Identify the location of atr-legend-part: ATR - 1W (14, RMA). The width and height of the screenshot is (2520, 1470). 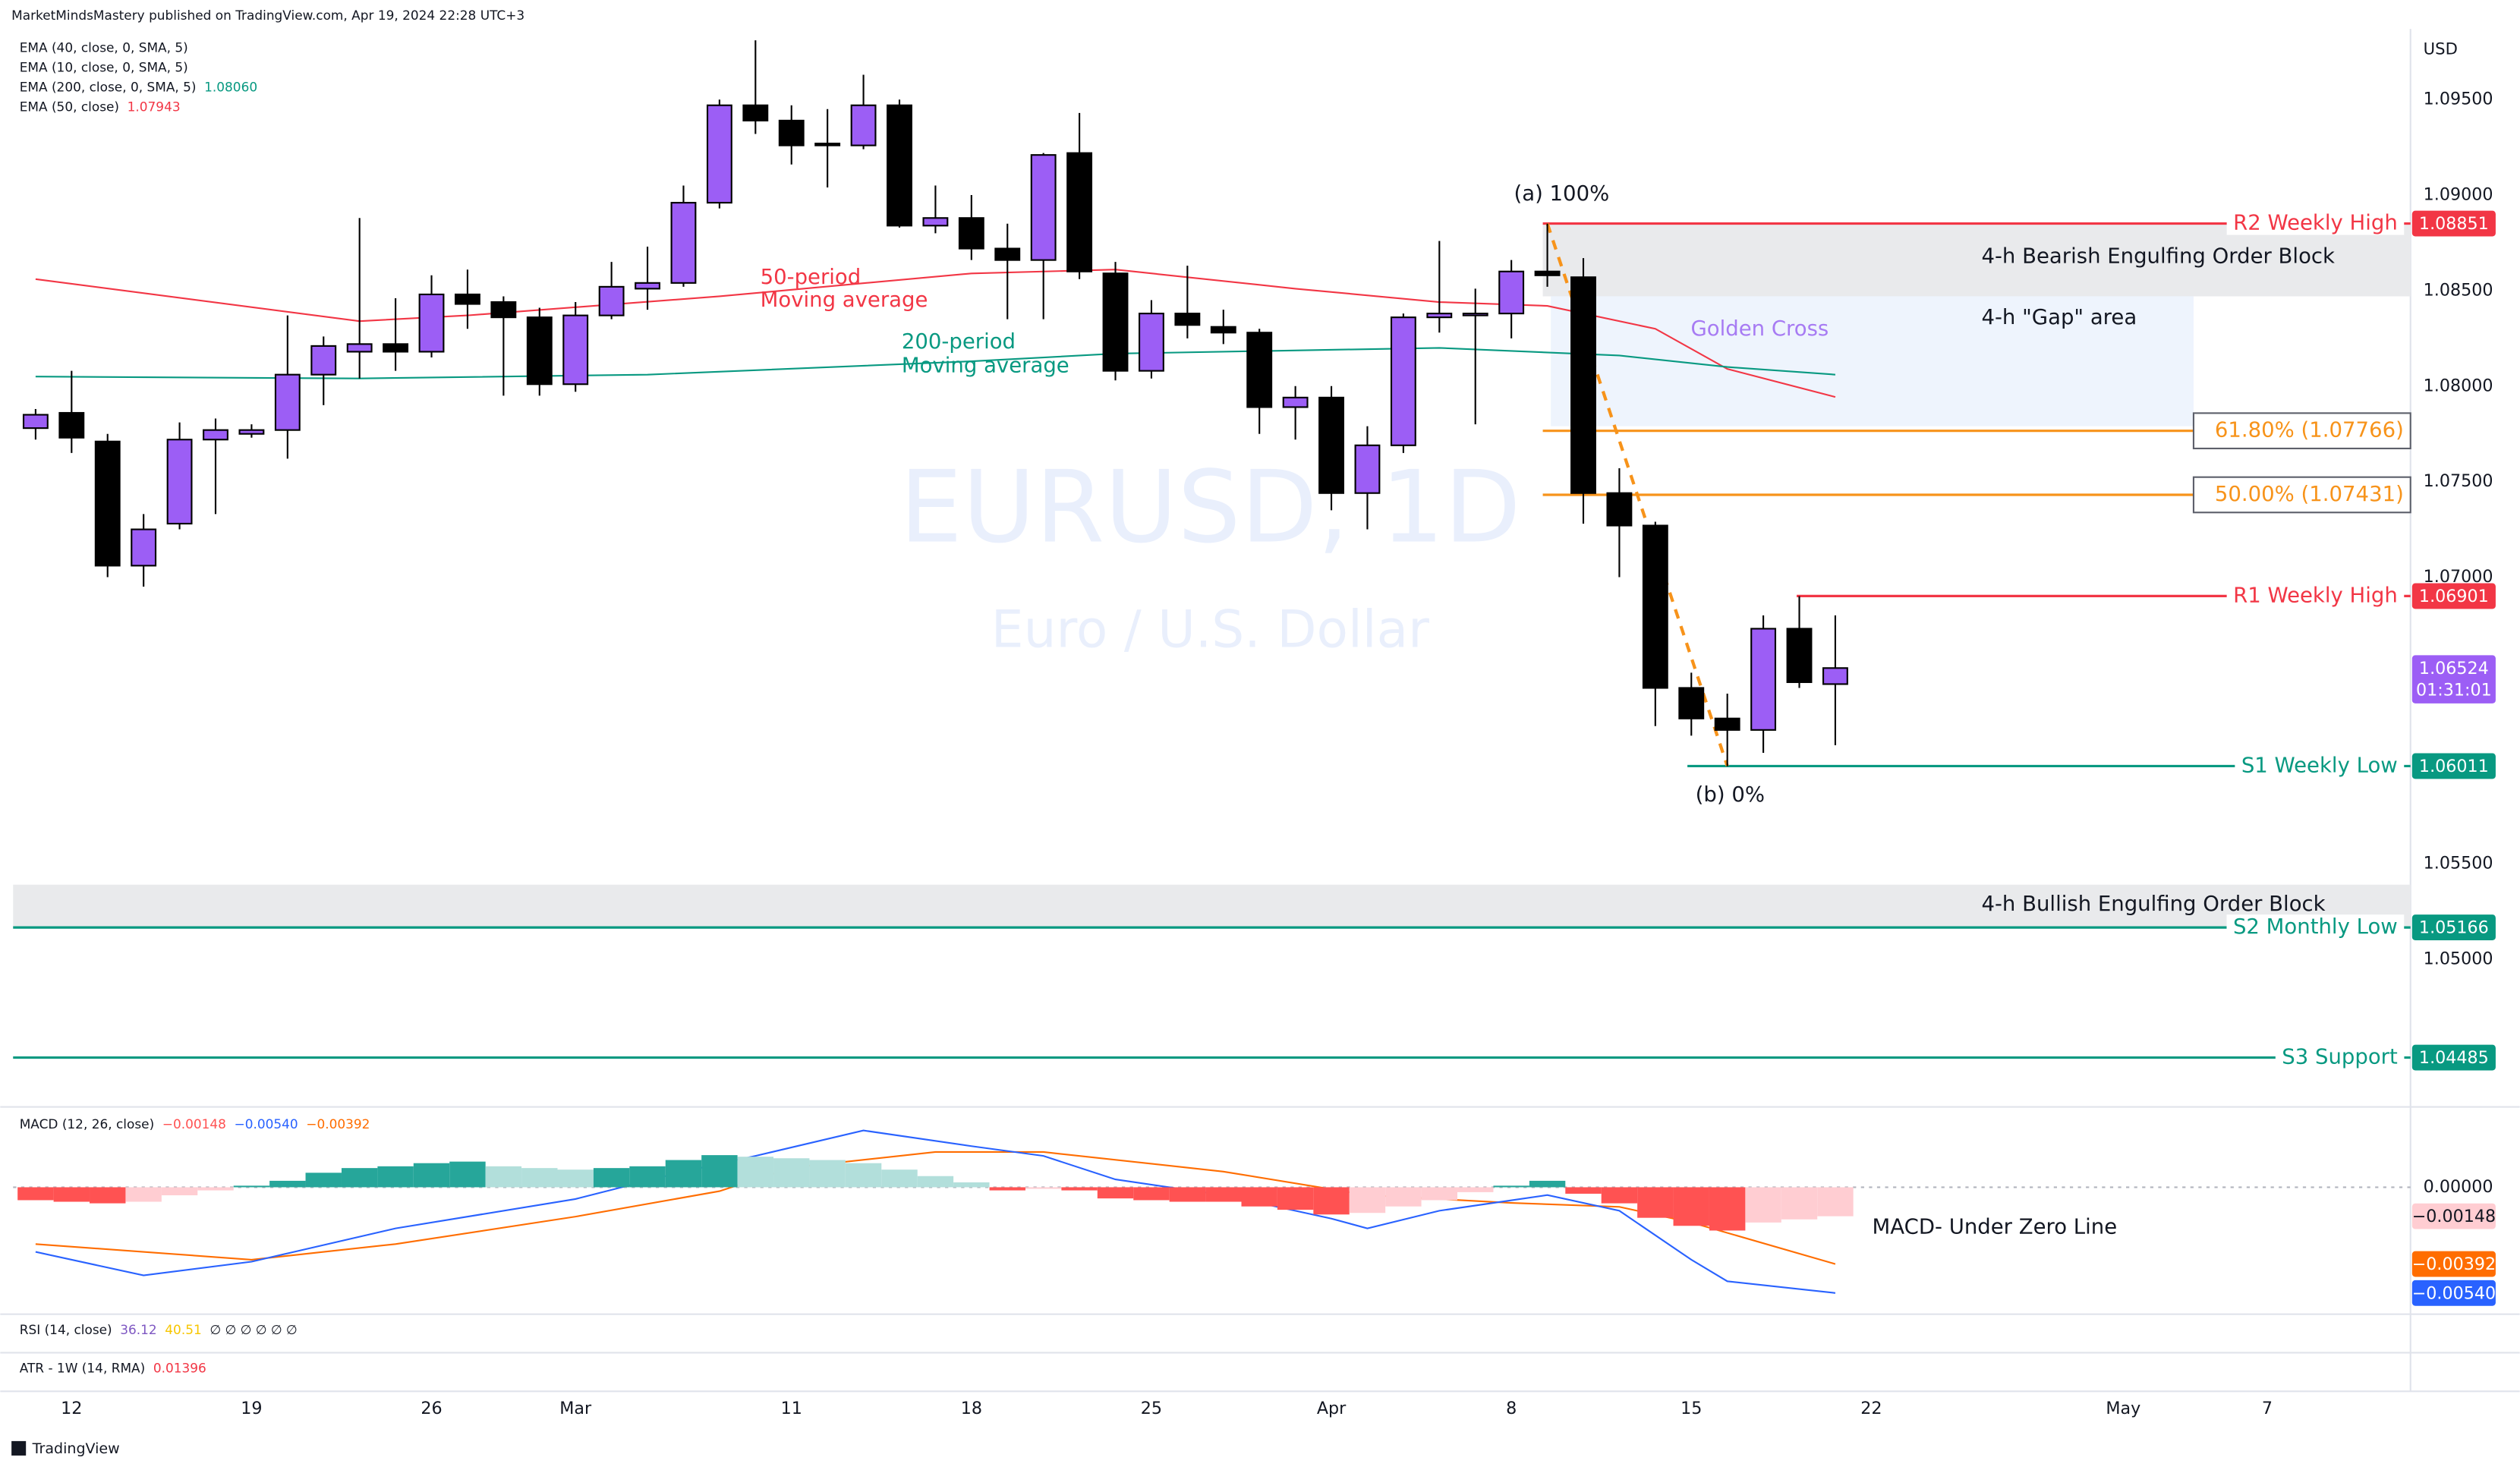
(83, 1369).